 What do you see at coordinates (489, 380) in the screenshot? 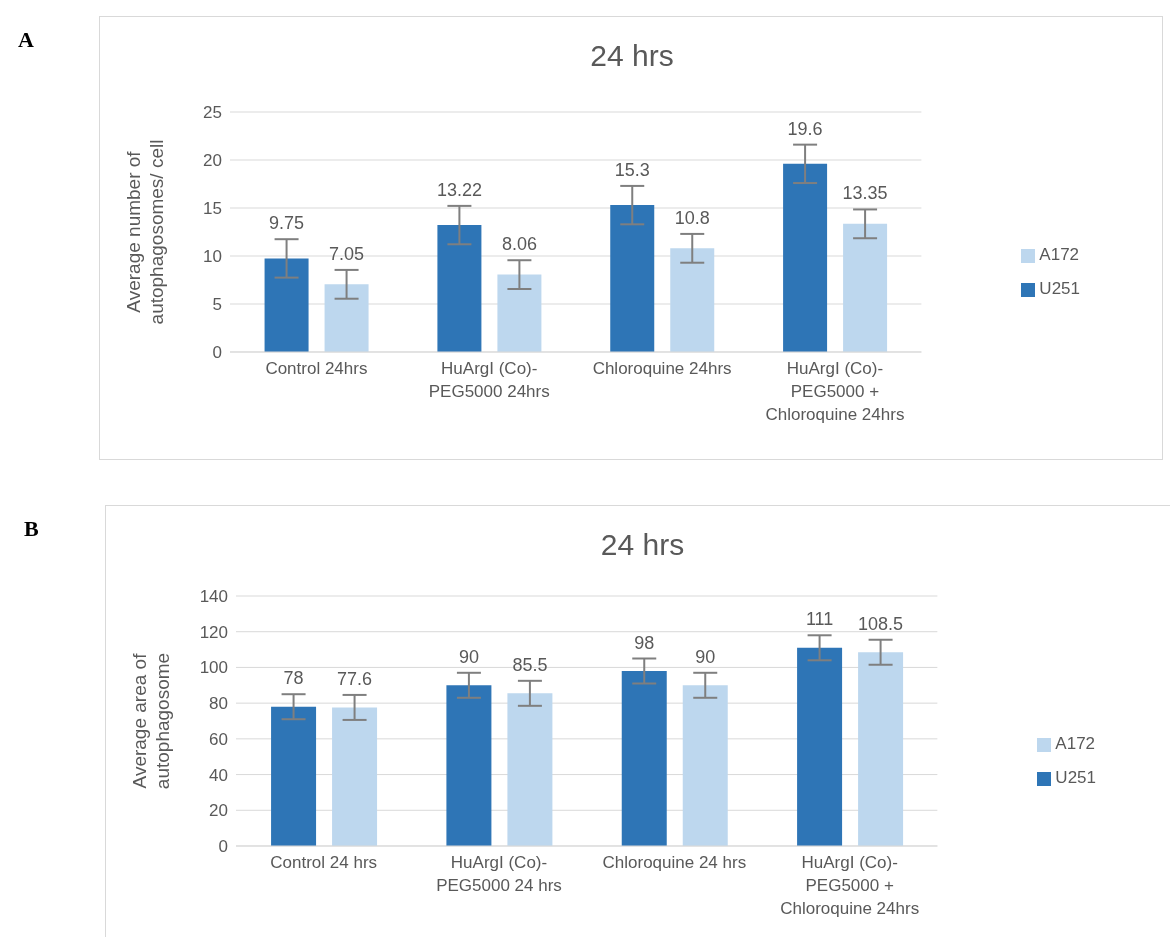
I see `x-tick-label: HuArgI (Co)-PEG5000 24hrs` at bounding box center [489, 380].